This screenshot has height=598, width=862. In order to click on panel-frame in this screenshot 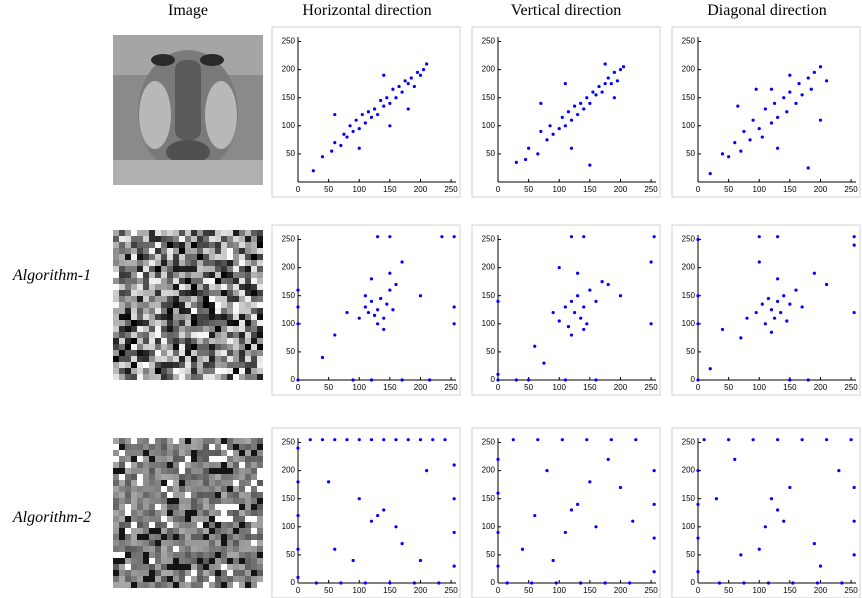, I will do `click(766, 112)`.